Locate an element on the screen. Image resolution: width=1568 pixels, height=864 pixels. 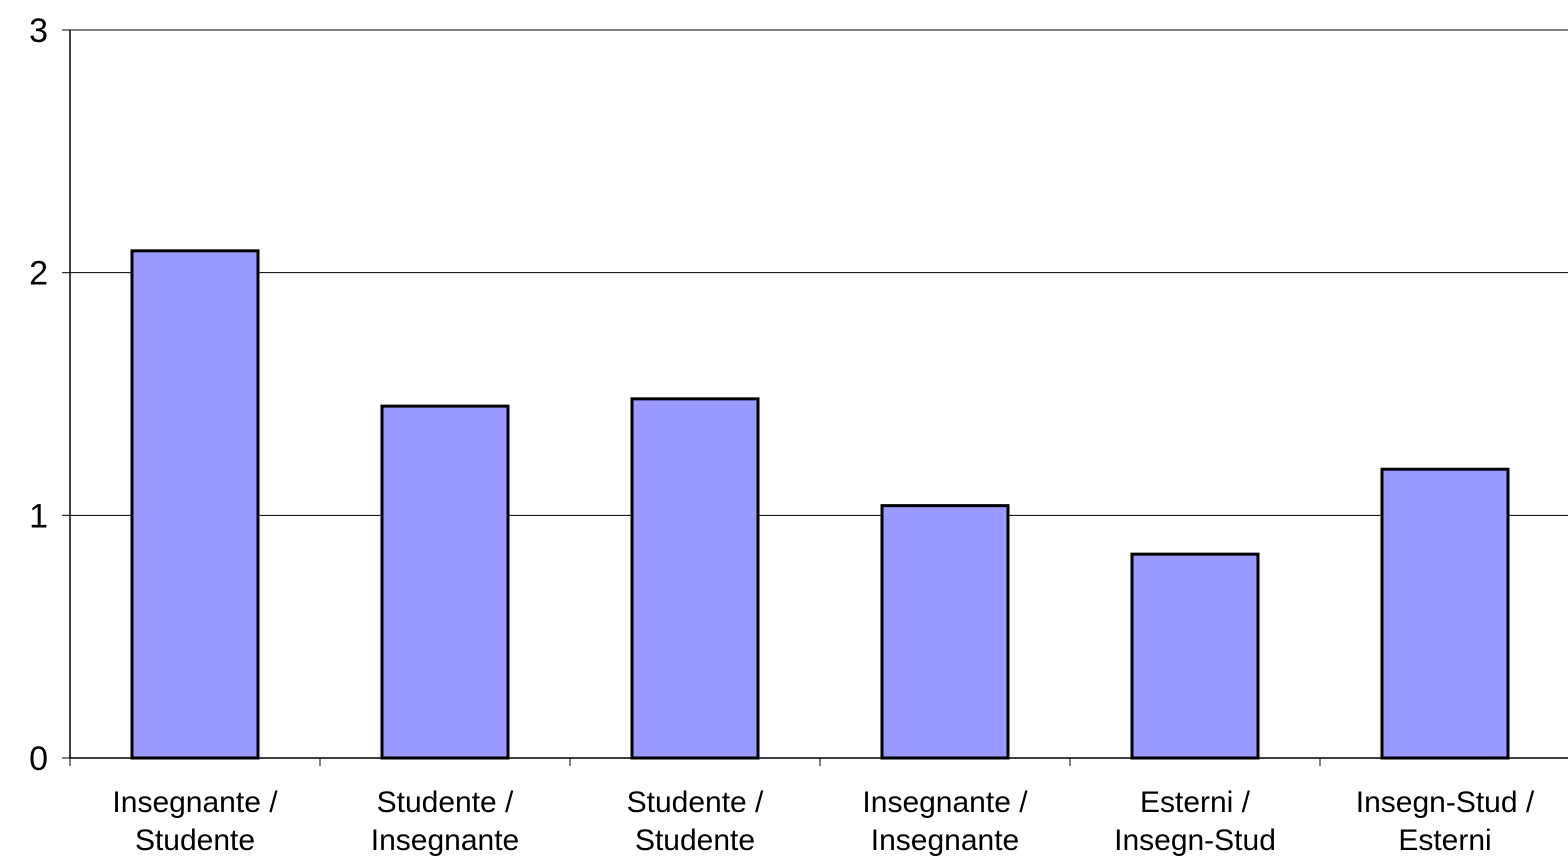
x-category-label: Esterni / Insegn-Stud is located at coordinates (1195, 821).